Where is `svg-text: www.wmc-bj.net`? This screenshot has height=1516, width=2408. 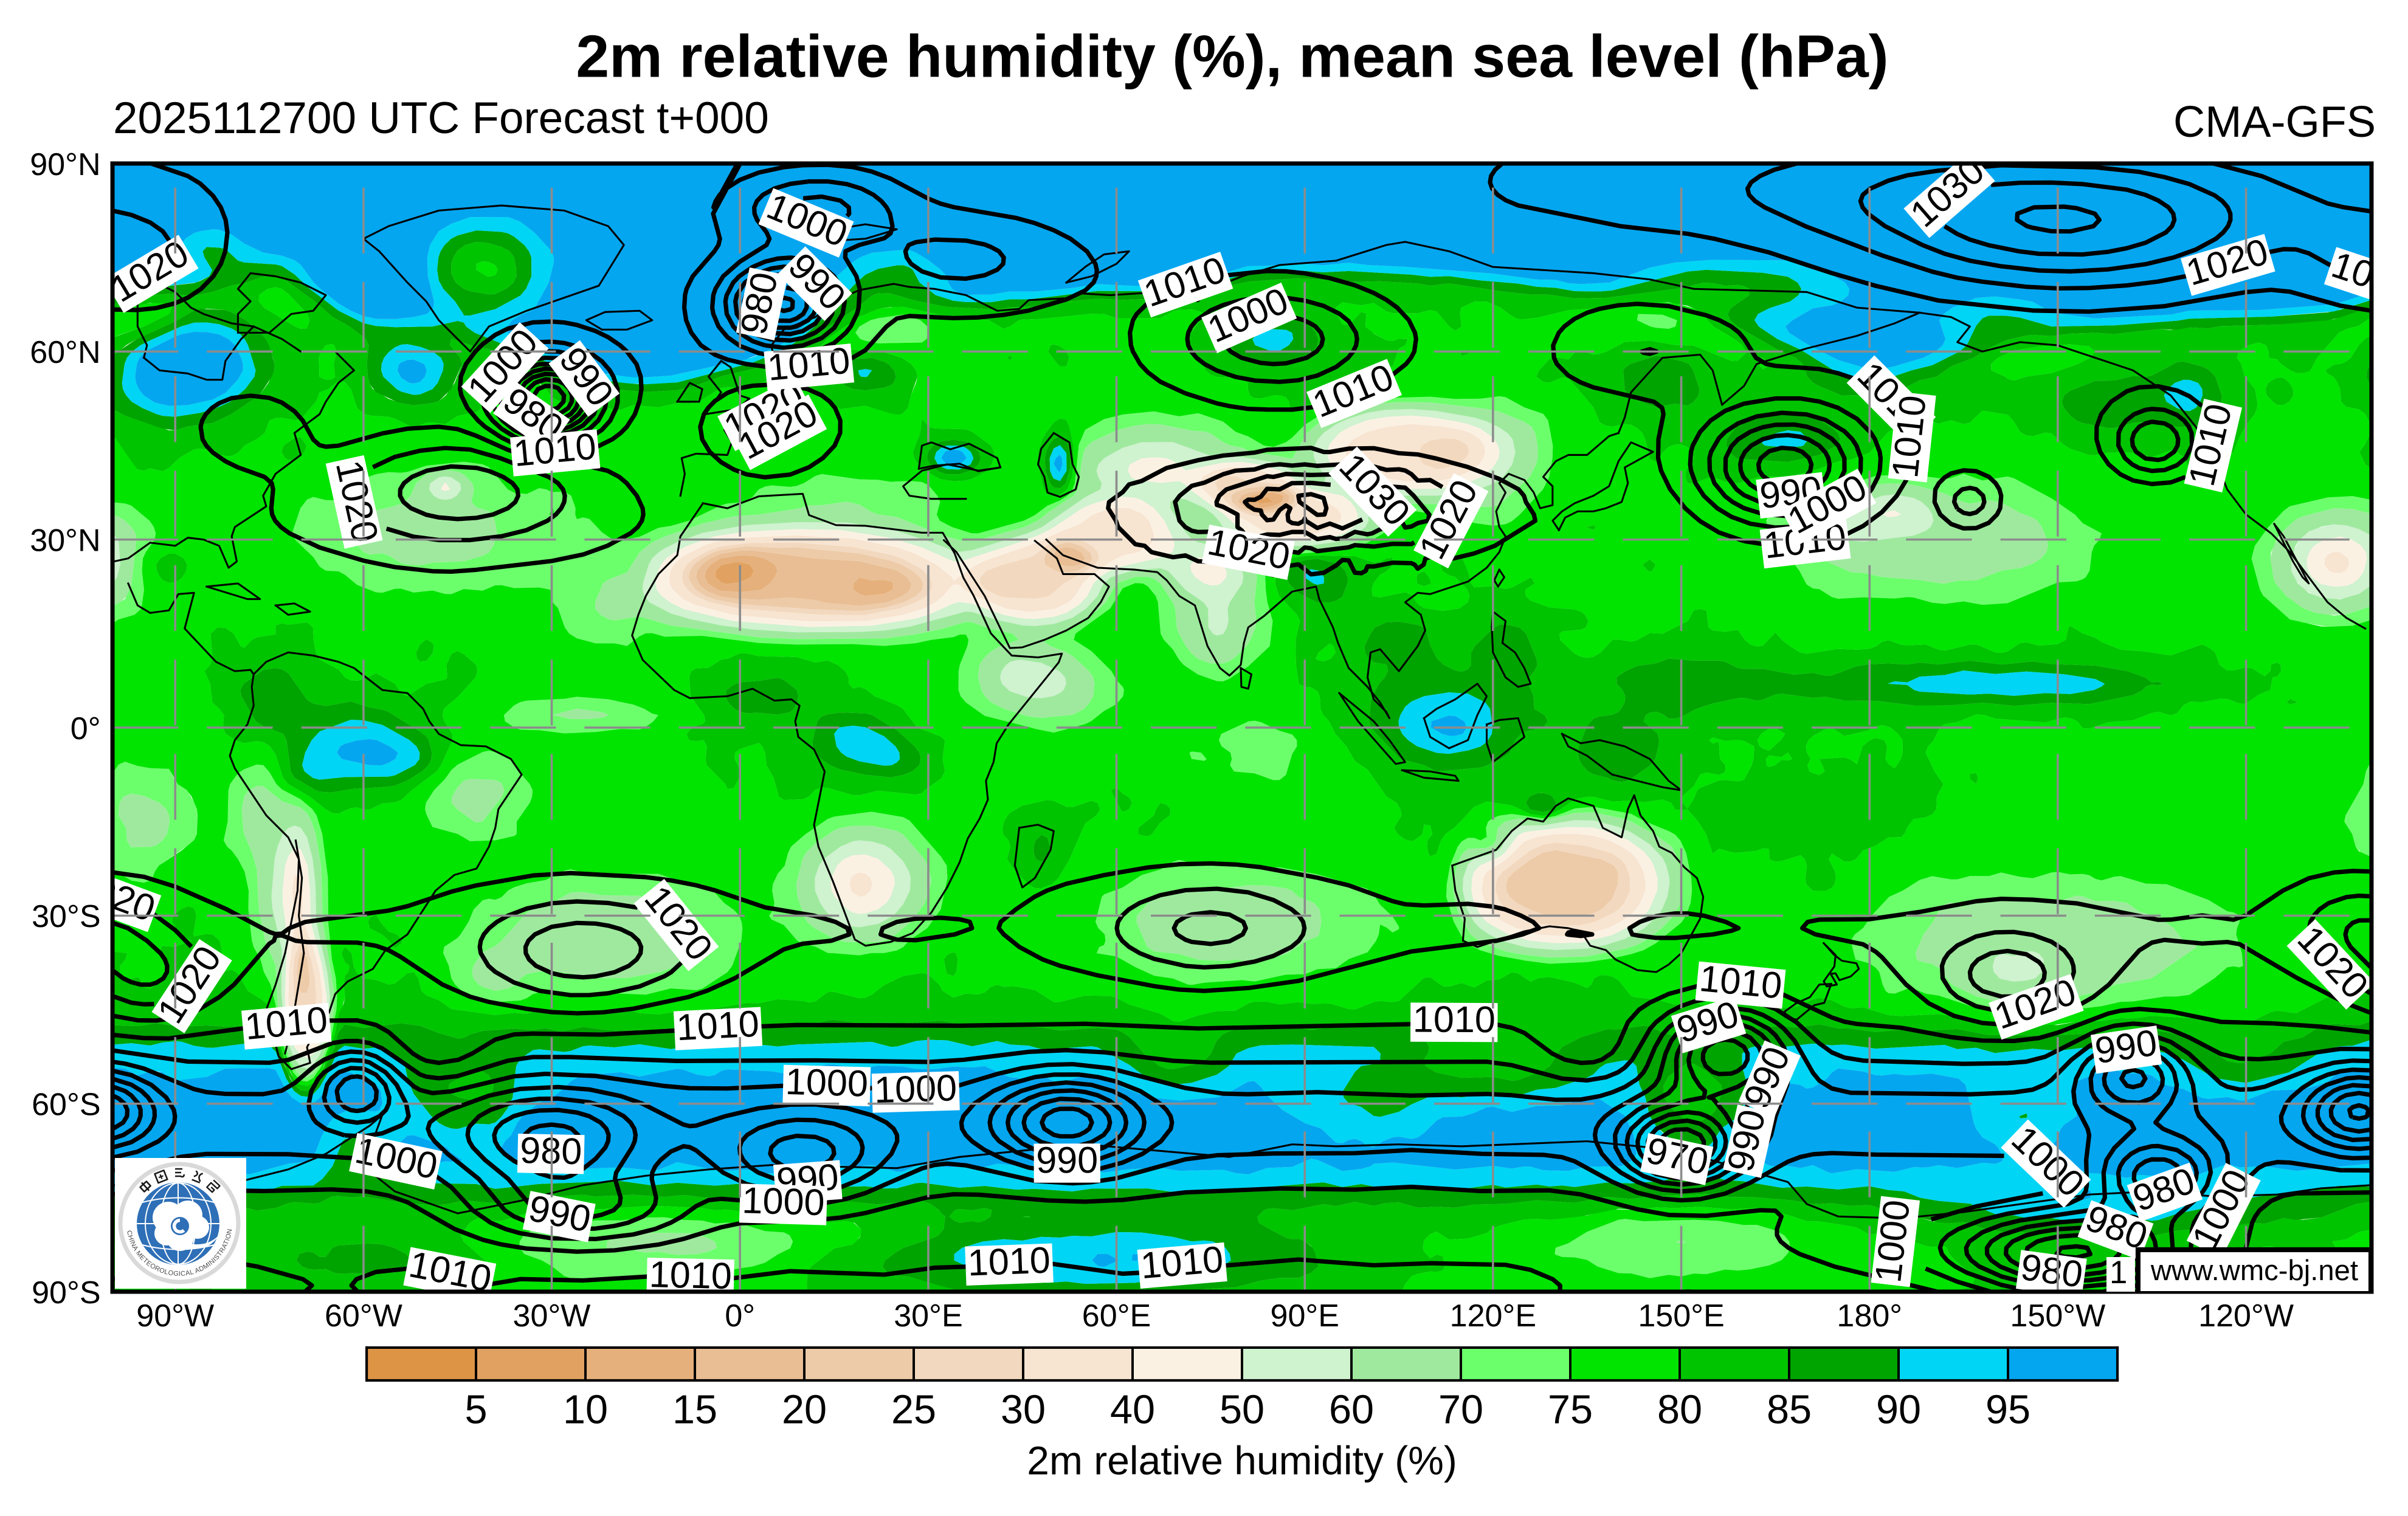 svg-text: www.wmc-bj.net is located at coordinates (2254, 1271).